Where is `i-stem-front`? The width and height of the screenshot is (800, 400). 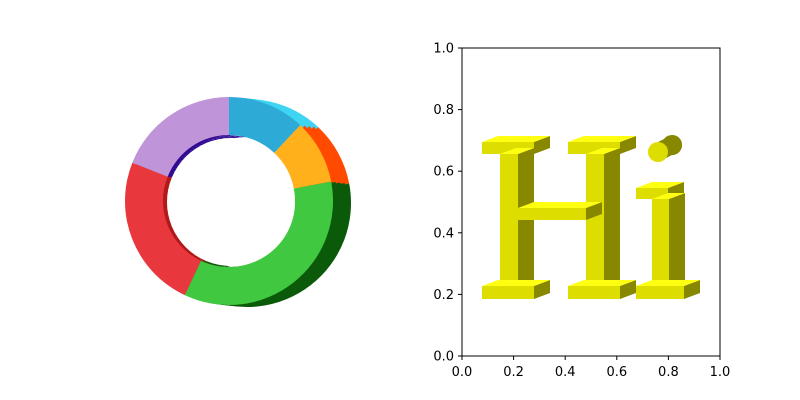
i-stem-front is located at coordinates (660, 242).